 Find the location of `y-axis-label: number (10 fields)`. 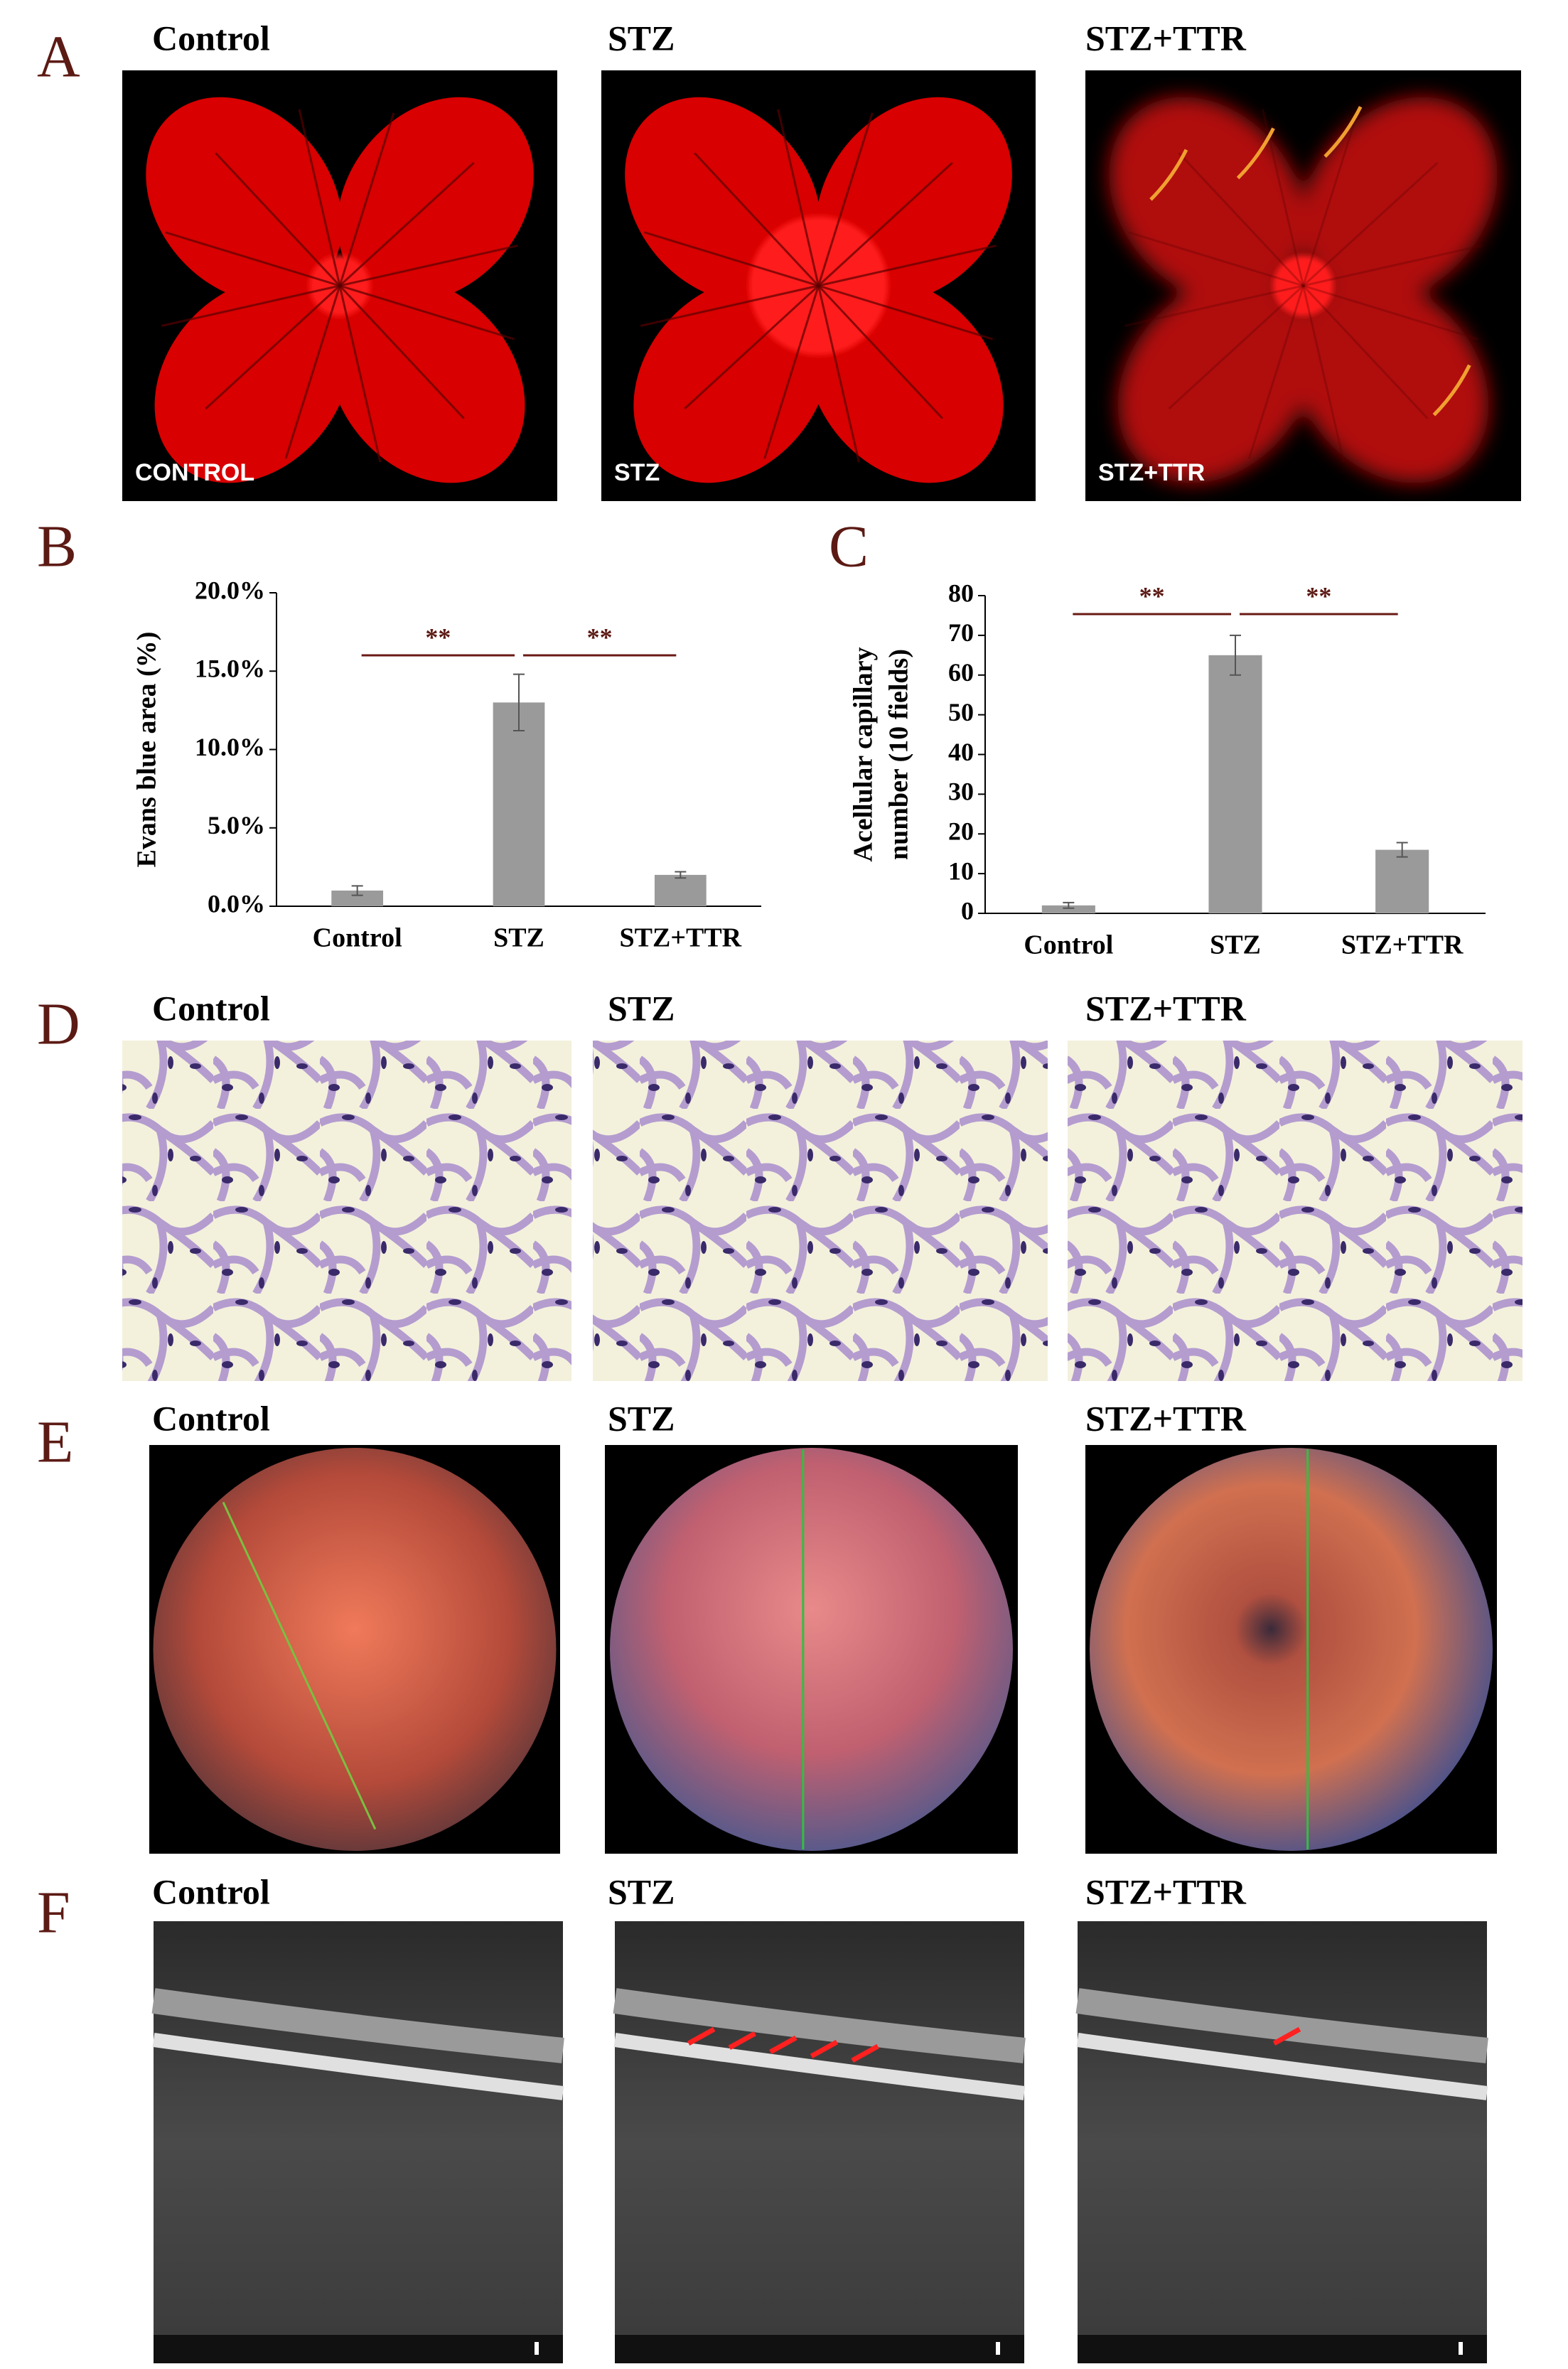

y-axis-label: number (10 fields) is located at coordinates (899, 755).